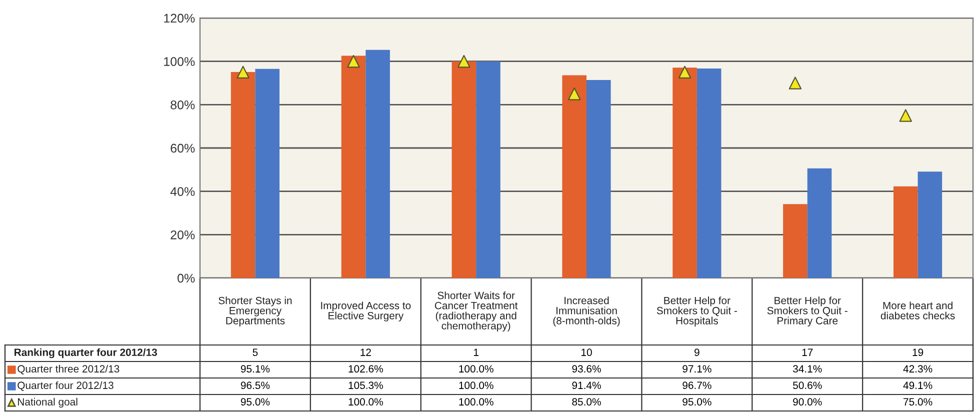 The width and height of the screenshot is (974, 418). Describe the element at coordinates (917, 311) in the screenshot. I see `x-tick-label: More heart and diabetes checks` at that location.